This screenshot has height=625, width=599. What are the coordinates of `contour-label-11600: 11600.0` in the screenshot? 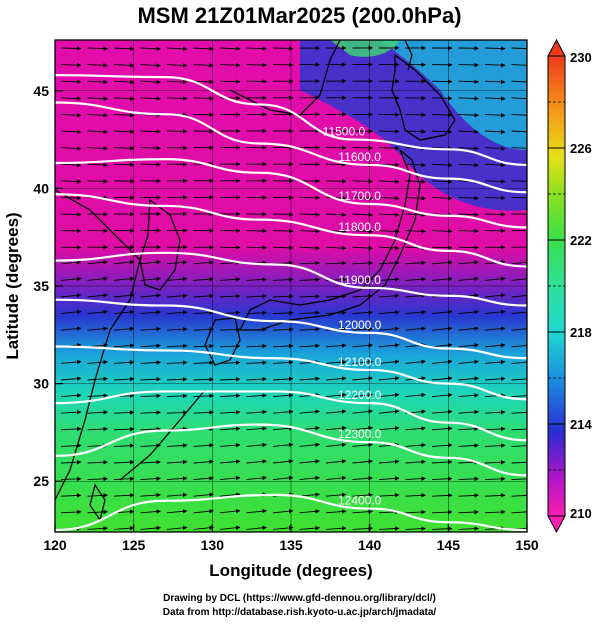 It's located at (359, 157).